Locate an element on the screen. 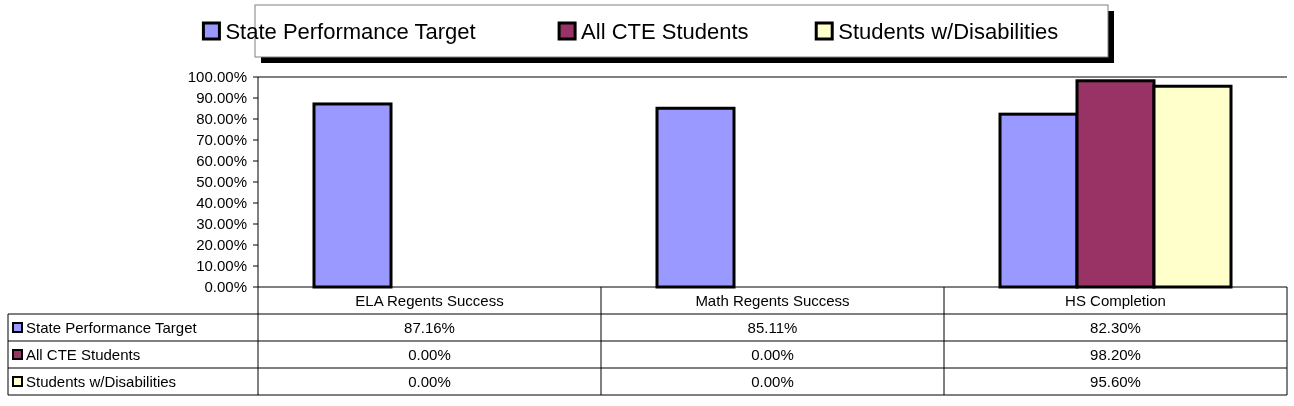 This screenshot has height=406, width=1294. y-tick-label: 90.00% is located at coordinates (221, 97).